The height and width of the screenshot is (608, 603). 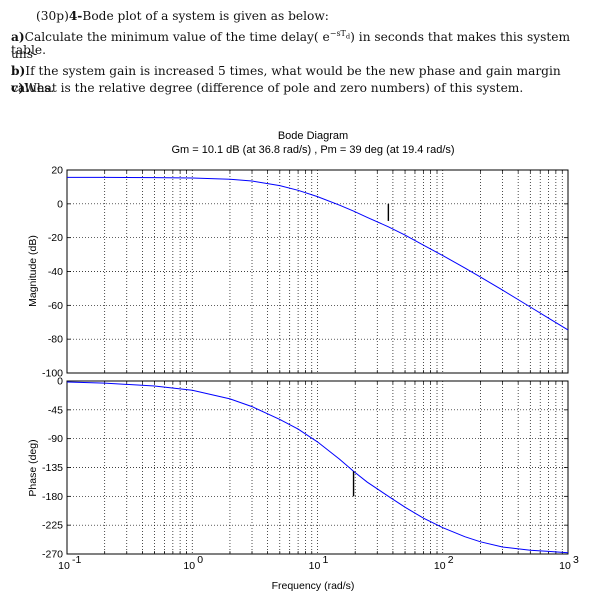 What do you see at coordinates (55, 439) in the screenshot?
I see `phase-ytick-label: -90` at bounding box center [55, 439].